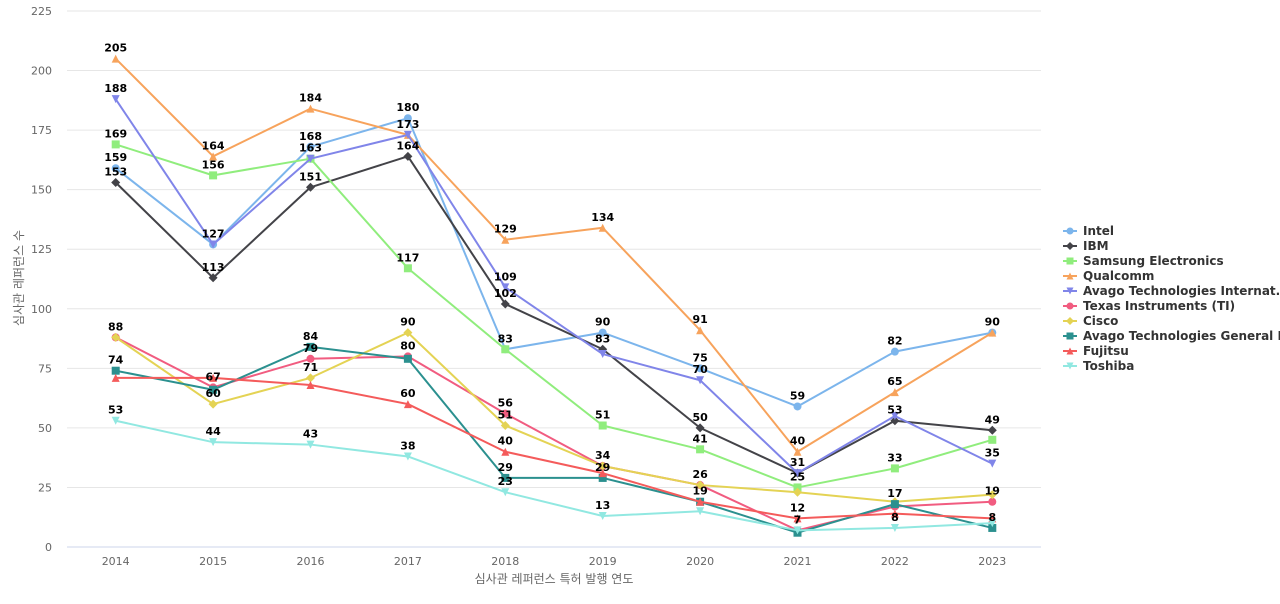 Image resolution: width=1280 pixels, height=604 pixels. What do you see at coordinates (699, 357) in the screenshot?
I see `data-label: 75` at bounding box center [699, 357].